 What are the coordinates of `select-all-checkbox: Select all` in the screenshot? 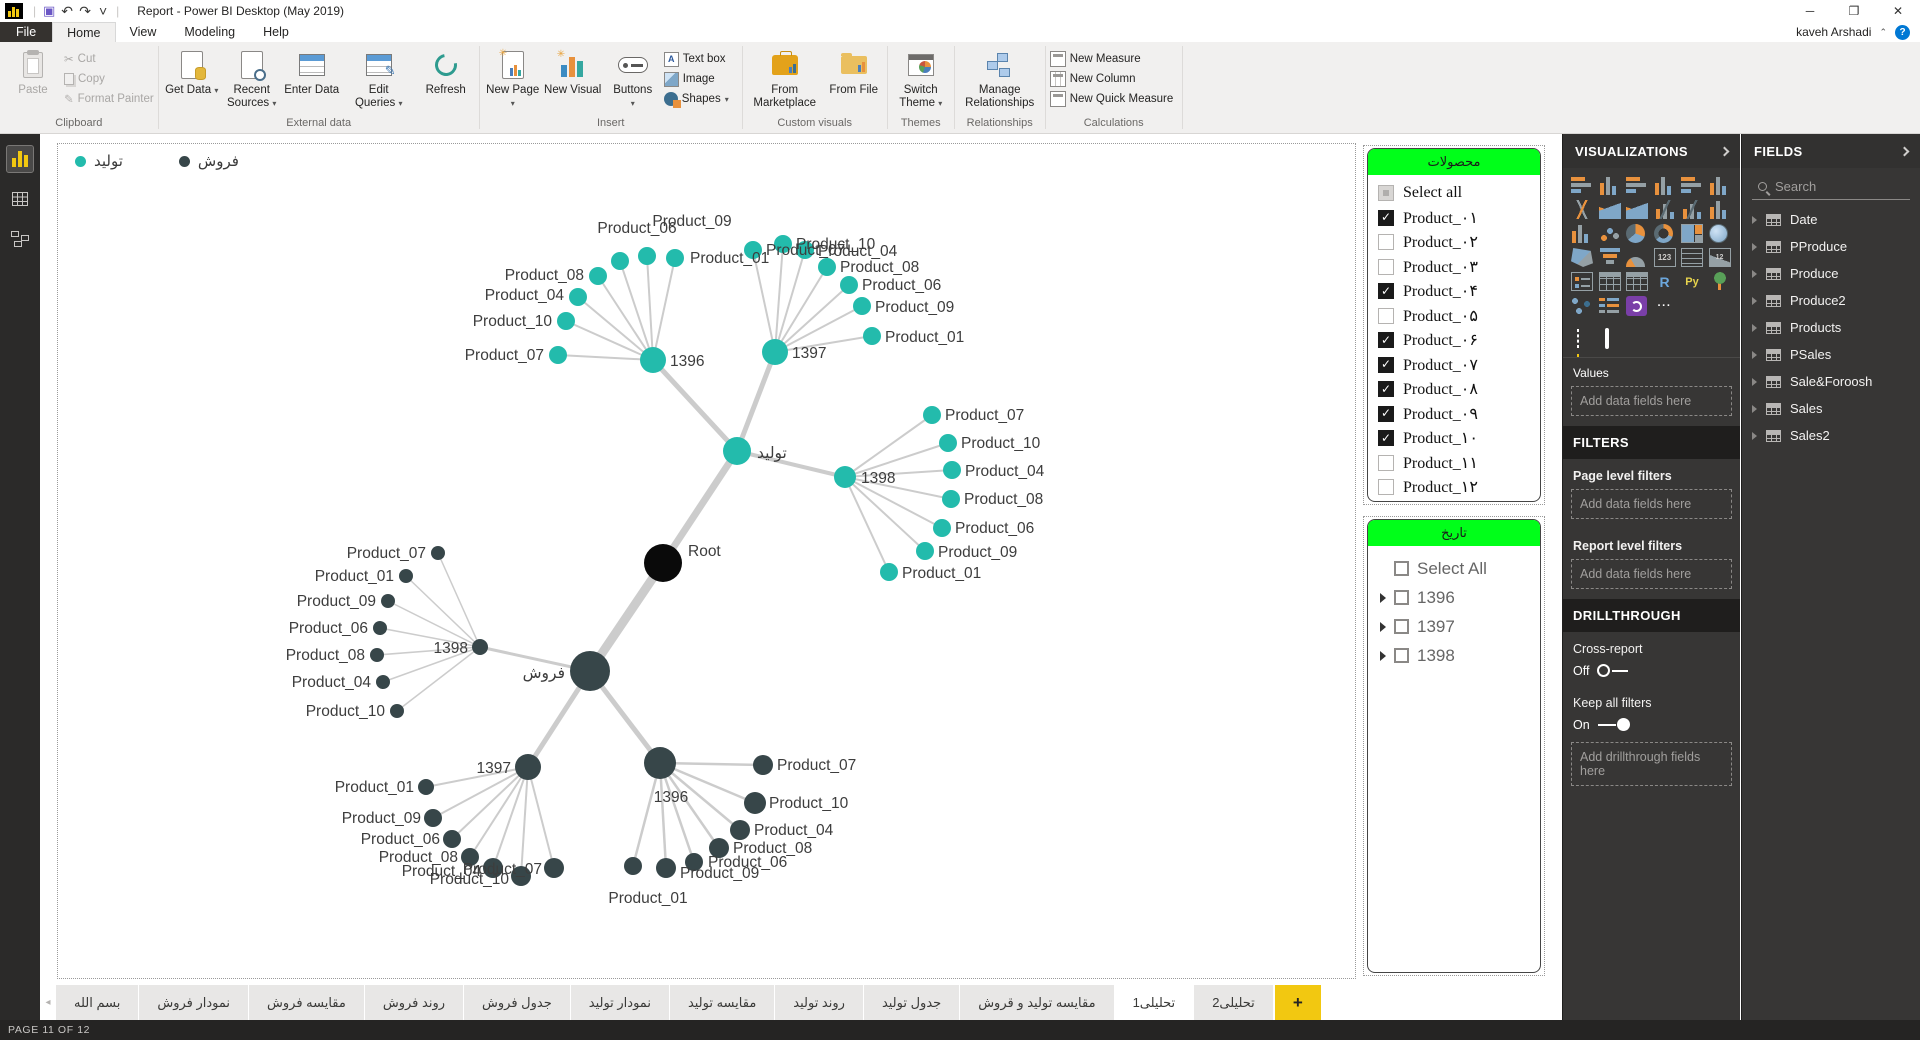 It's located at (1457, 193).